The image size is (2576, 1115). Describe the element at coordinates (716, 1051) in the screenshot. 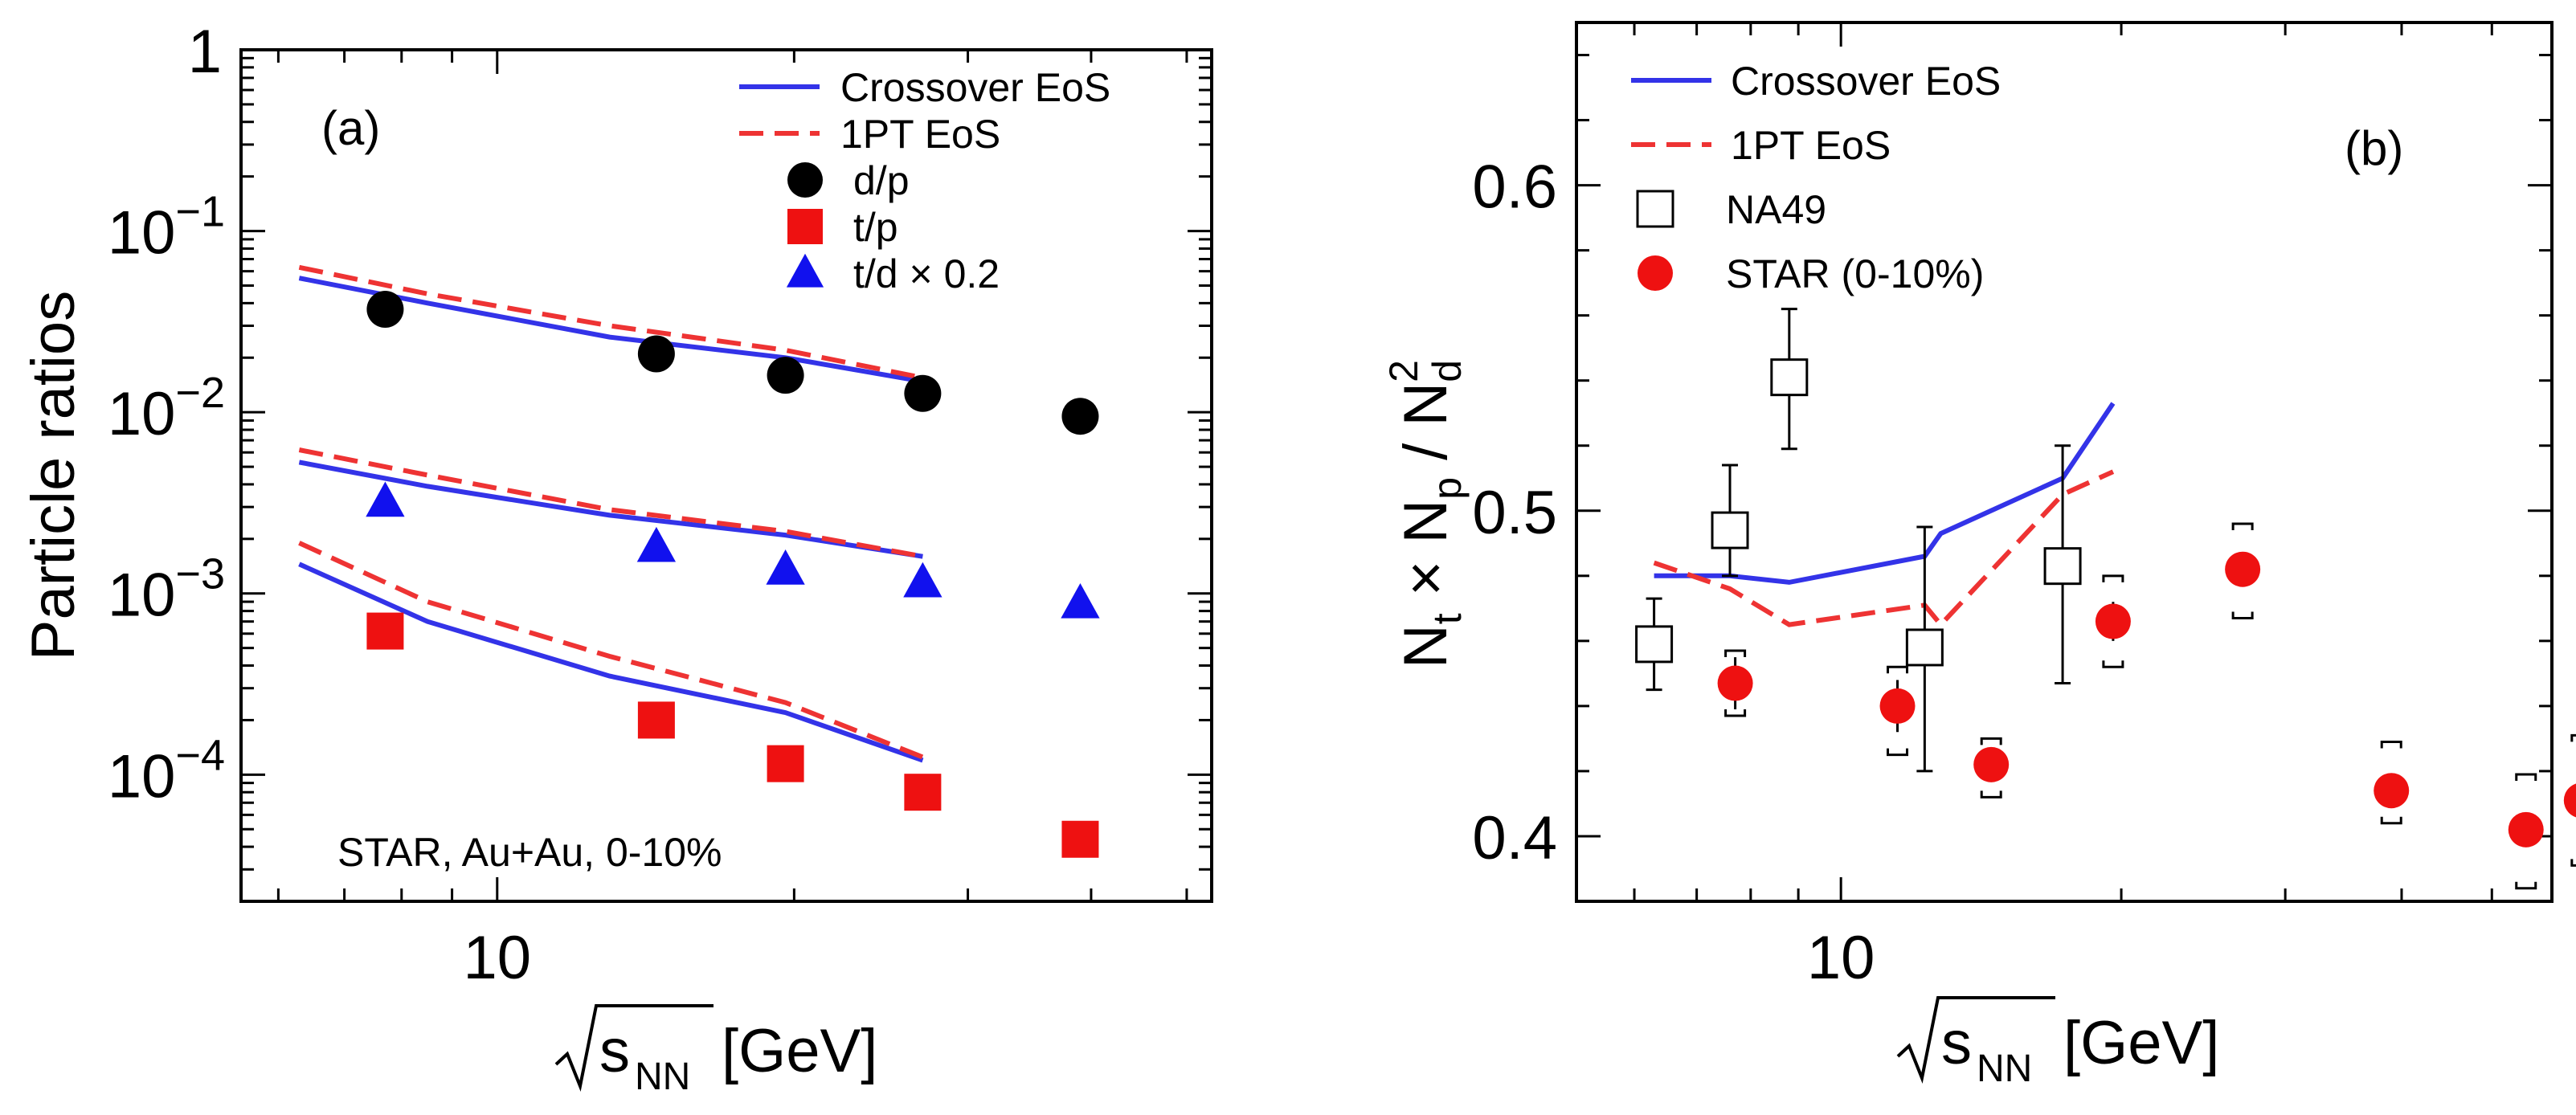

I see `panel-a-x-axis-label: s NN [GeV]` at that location.